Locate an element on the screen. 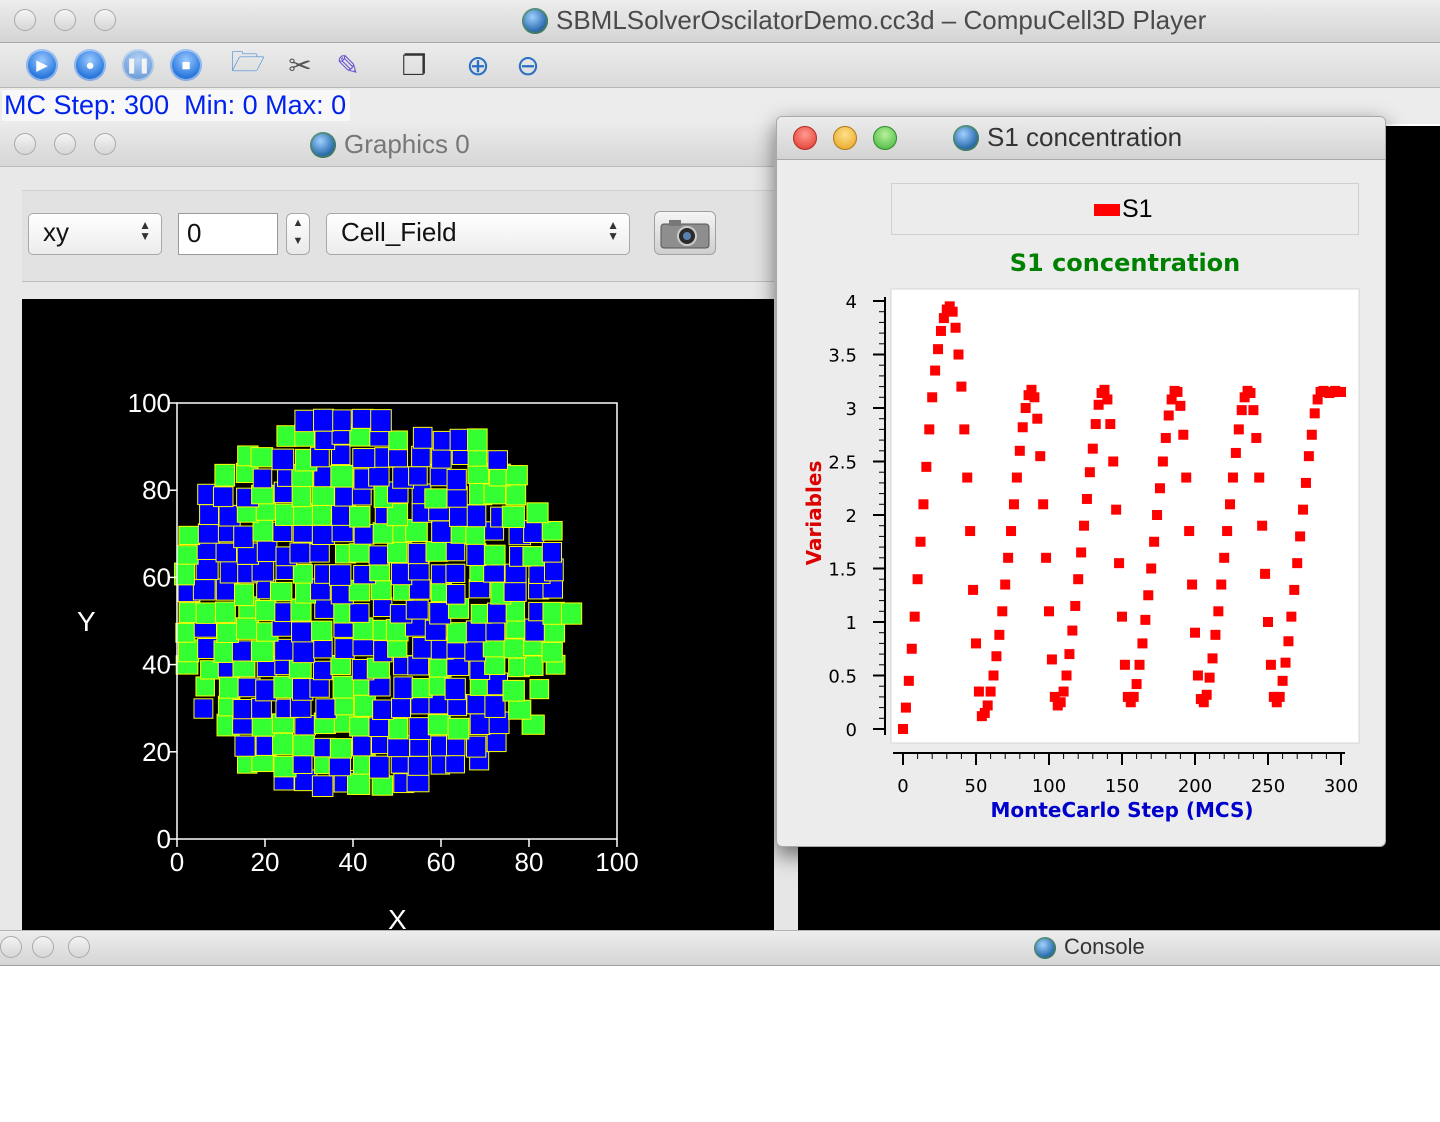 The height and width of the screenshot is (1122, 1440). y-tick-label: 60 is located at coordinates (156, 577).